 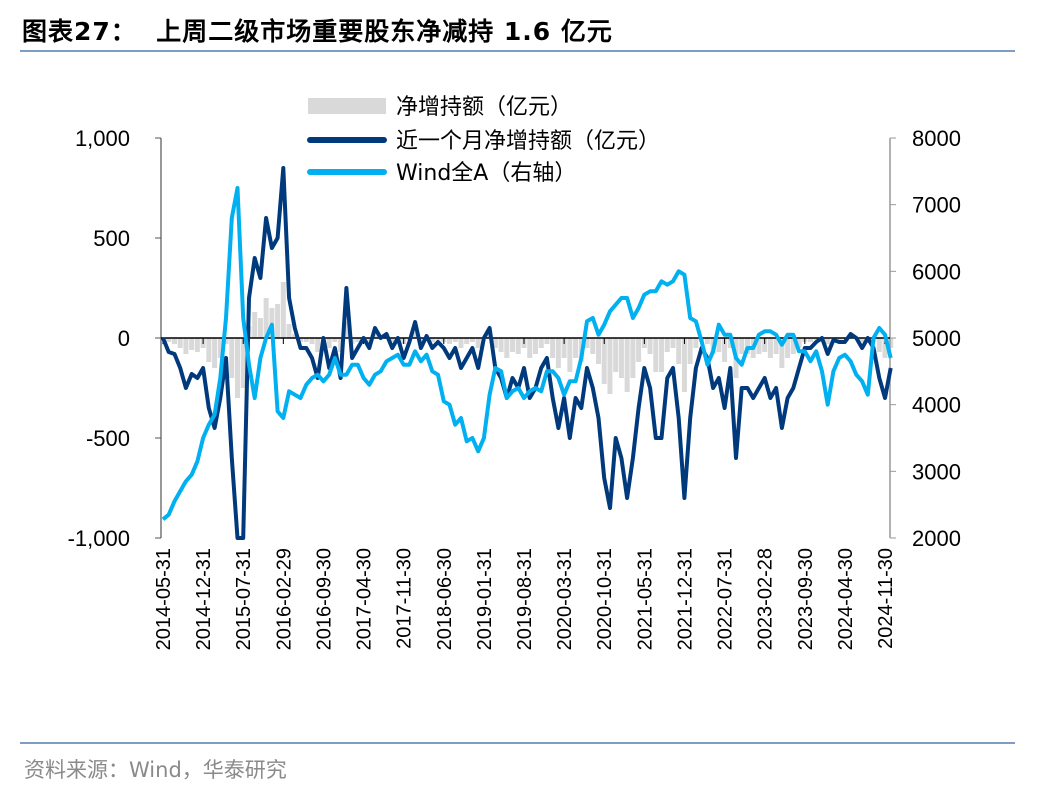 What do you see at coordinates (645, 599) in the screenshot?
I see `x-tick-label: 2021-05-31` at bounding box center [645, 599].